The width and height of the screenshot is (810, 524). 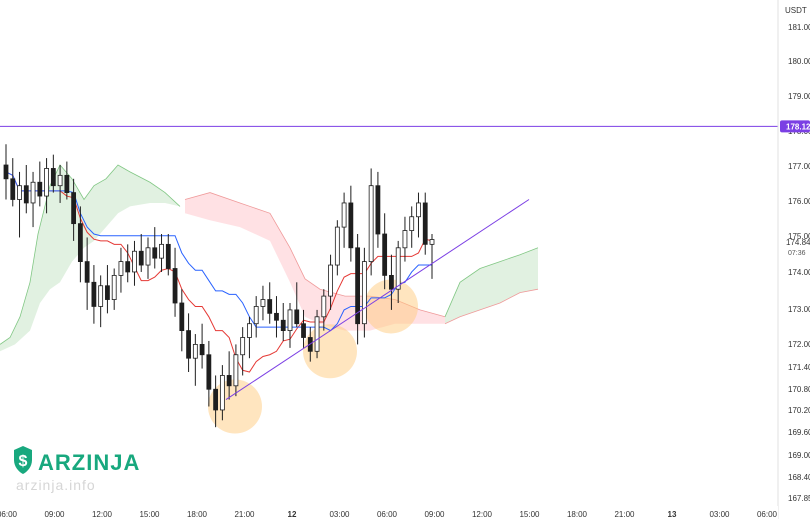 What do you see at coordinates (76, 469) in the screenshot?
I see `brand-watermark: $ ARZINJA arzinja.info` at bounding box center [76, 469].